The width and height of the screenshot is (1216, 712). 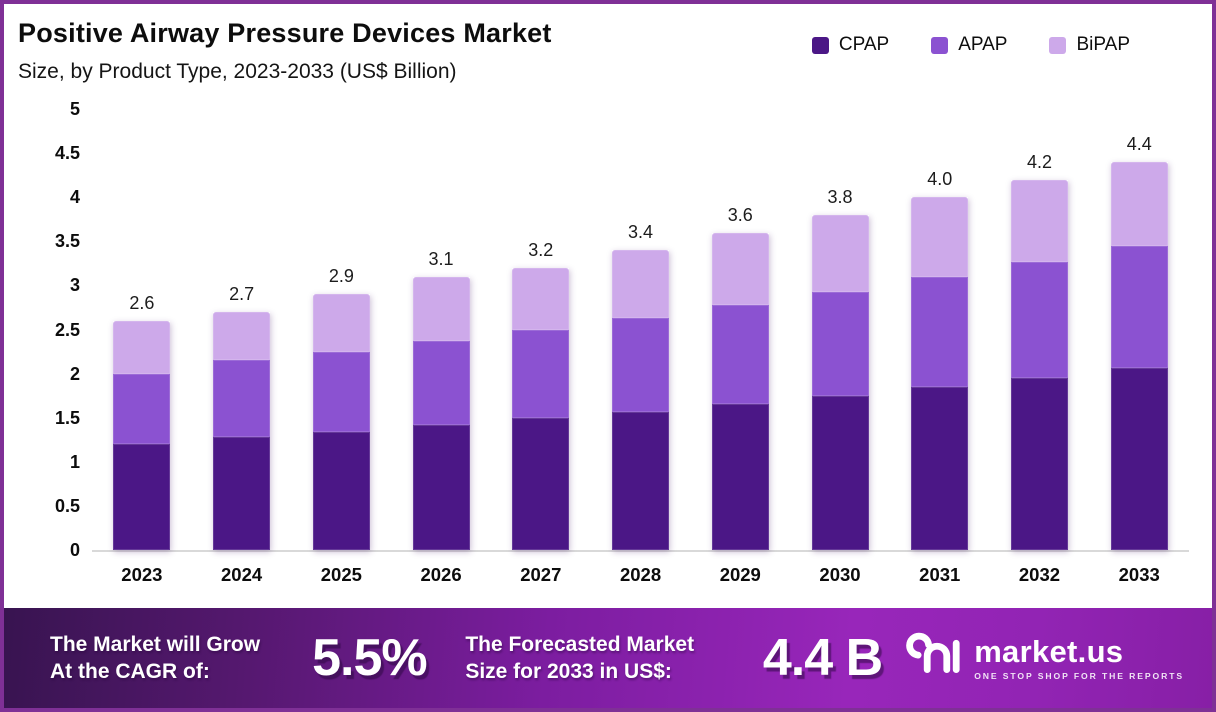 I want to click on y-axis-tick: 1, so click(x=74, y=461).